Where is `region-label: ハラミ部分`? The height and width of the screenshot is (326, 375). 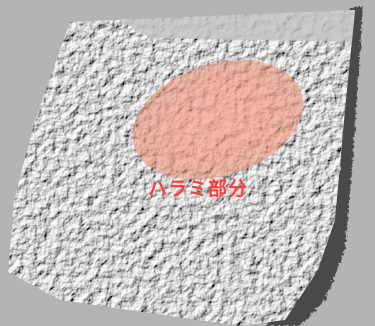 region-label: ハラミ部分 is located at coordinates (198, 189).